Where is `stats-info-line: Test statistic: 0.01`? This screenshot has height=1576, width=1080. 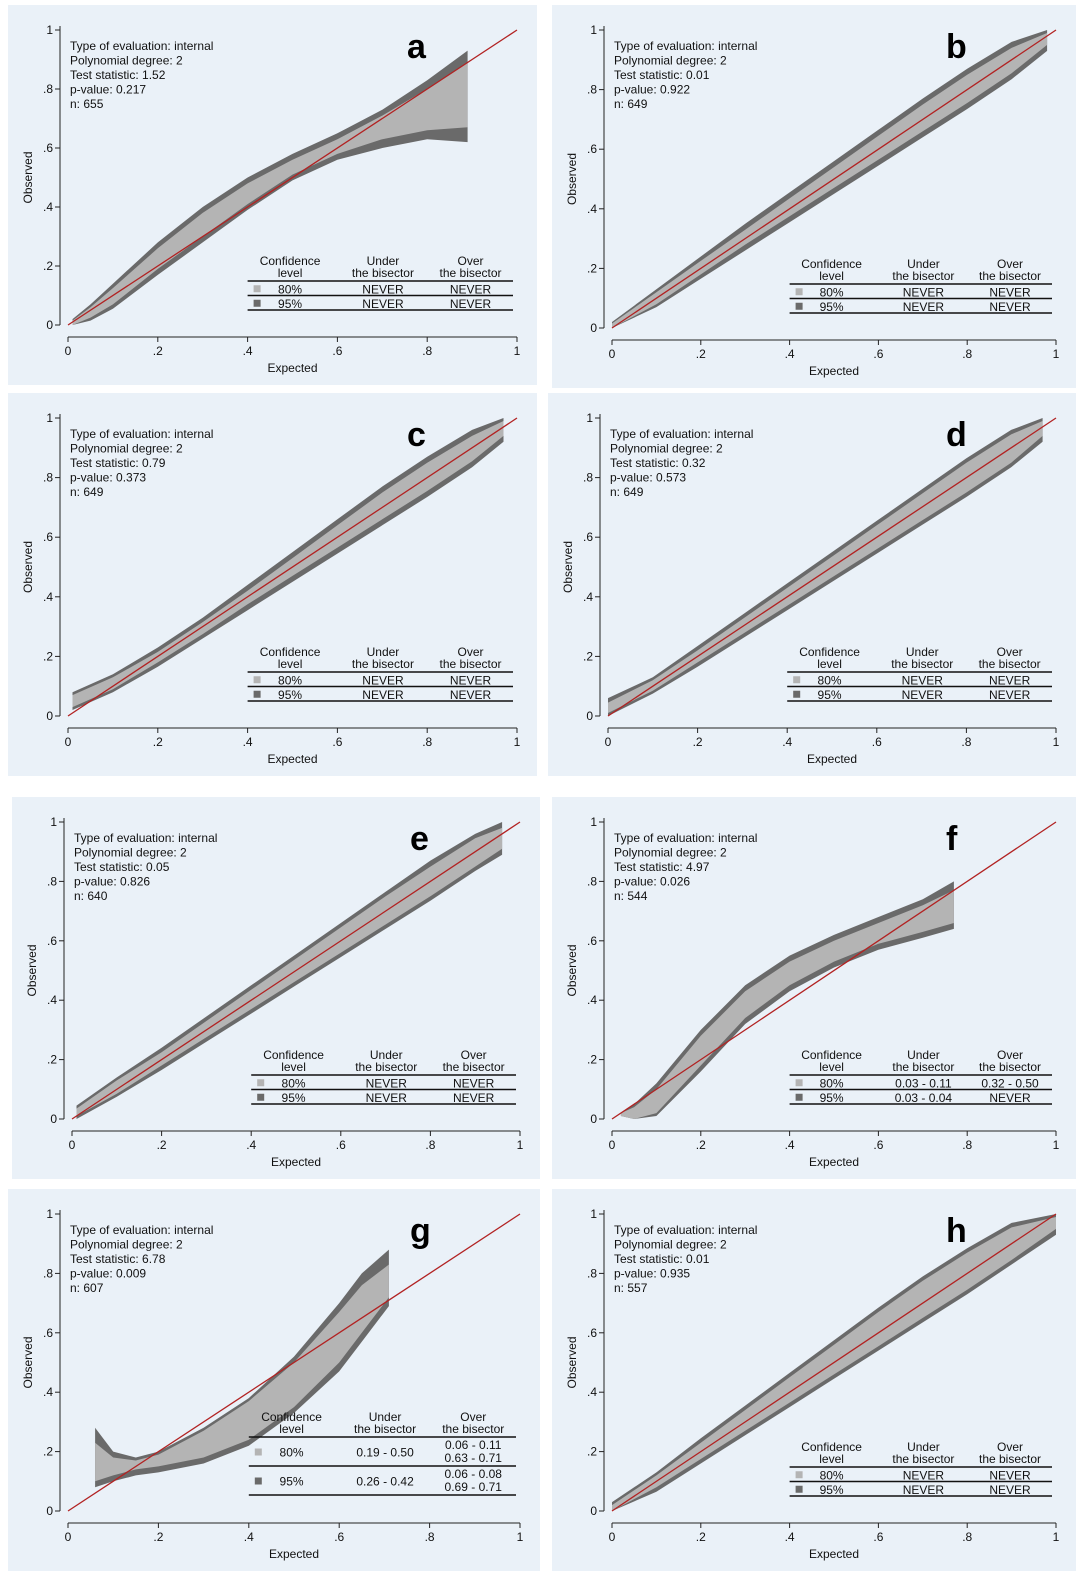 stats-info-line: Test statistic: 0.01 is located at coordinates (662, 75).